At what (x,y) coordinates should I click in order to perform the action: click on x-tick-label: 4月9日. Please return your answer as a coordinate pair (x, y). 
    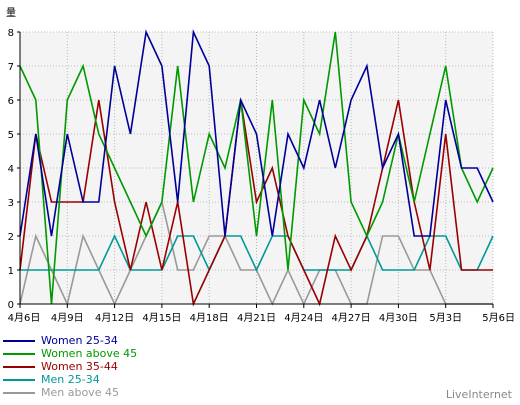
    Looking at the image, I should click on (67, 318).